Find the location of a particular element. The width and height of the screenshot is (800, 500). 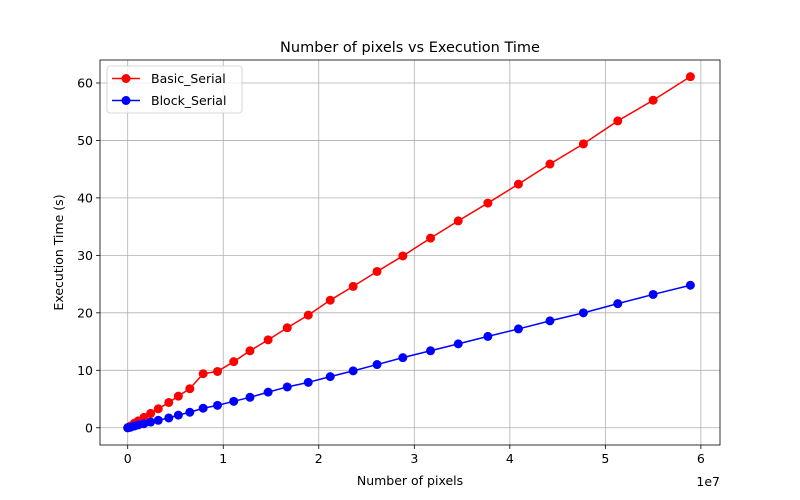

legend-marker-basic-serial is located at coordinates (126, 78).